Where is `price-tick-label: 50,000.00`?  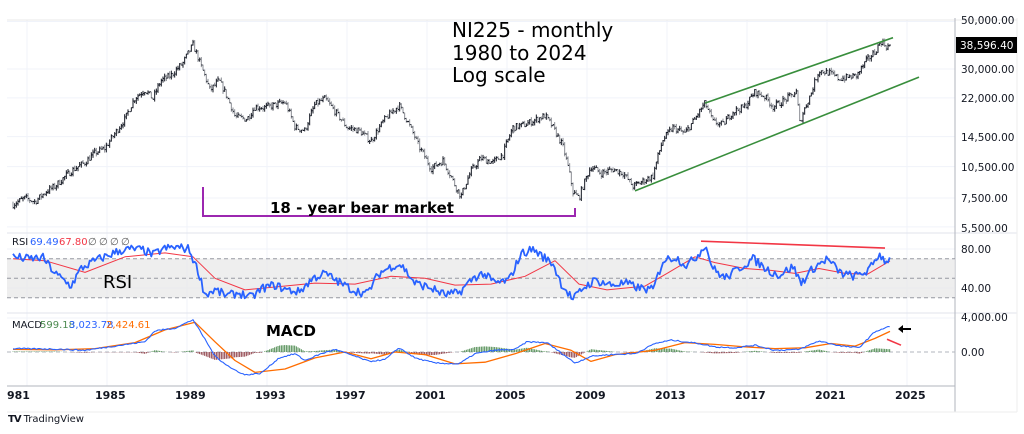
price-tick-label: 50,000.00 is located at coordinates (987, 21).